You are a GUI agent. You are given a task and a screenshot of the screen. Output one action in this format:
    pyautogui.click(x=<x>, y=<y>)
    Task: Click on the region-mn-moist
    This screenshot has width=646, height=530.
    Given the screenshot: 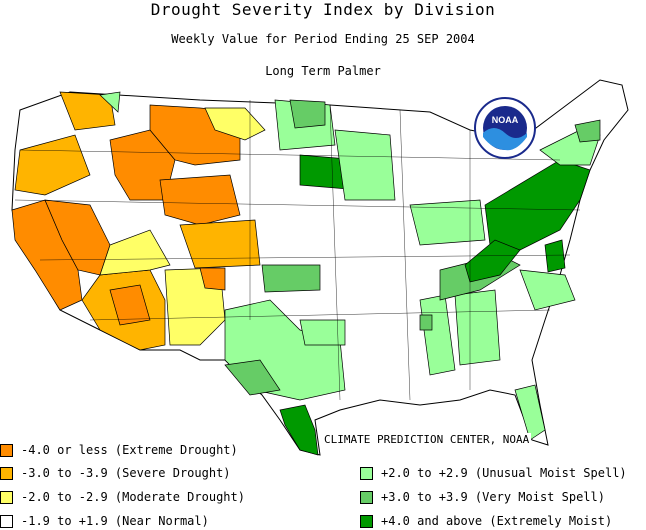 What is the action you would take?
    pyautogui.click(x=365, y=165)
    